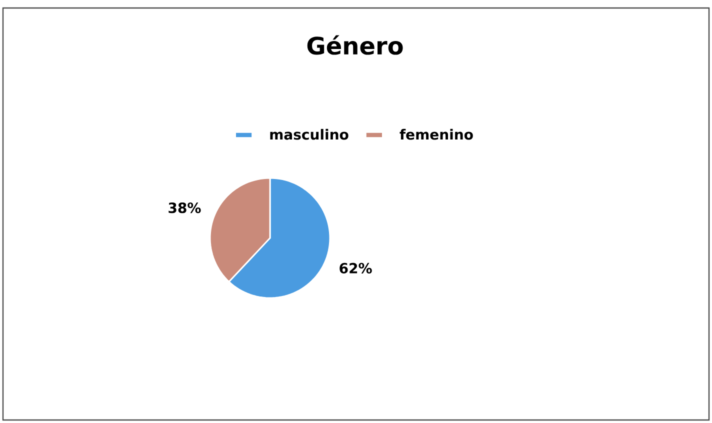  What do you see at coordinates (309, 134) in the screenshot?
I see `legend-label: masculino` at bounding box center [309, 134].